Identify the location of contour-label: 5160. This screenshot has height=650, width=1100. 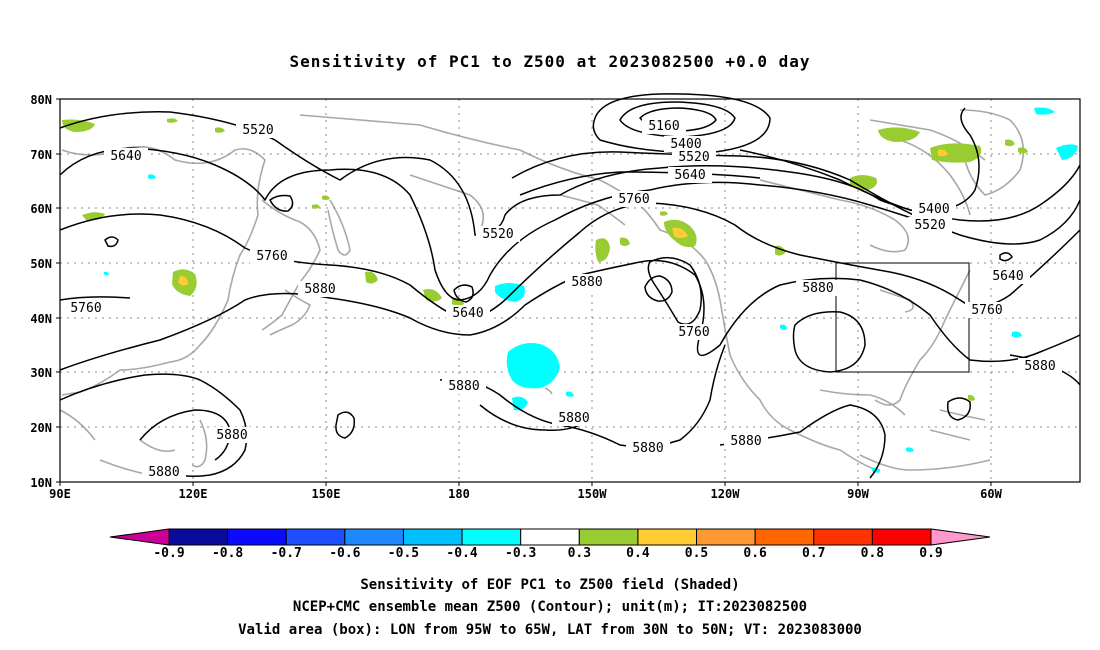
(663, 126).